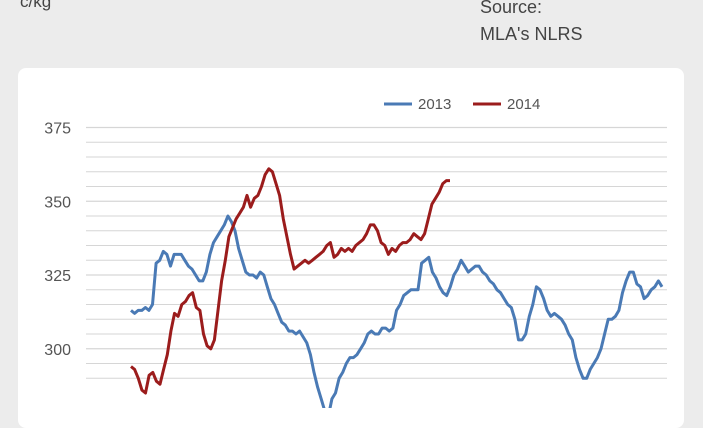  I want to click on y-tick-label: 375, so click(57, 129).